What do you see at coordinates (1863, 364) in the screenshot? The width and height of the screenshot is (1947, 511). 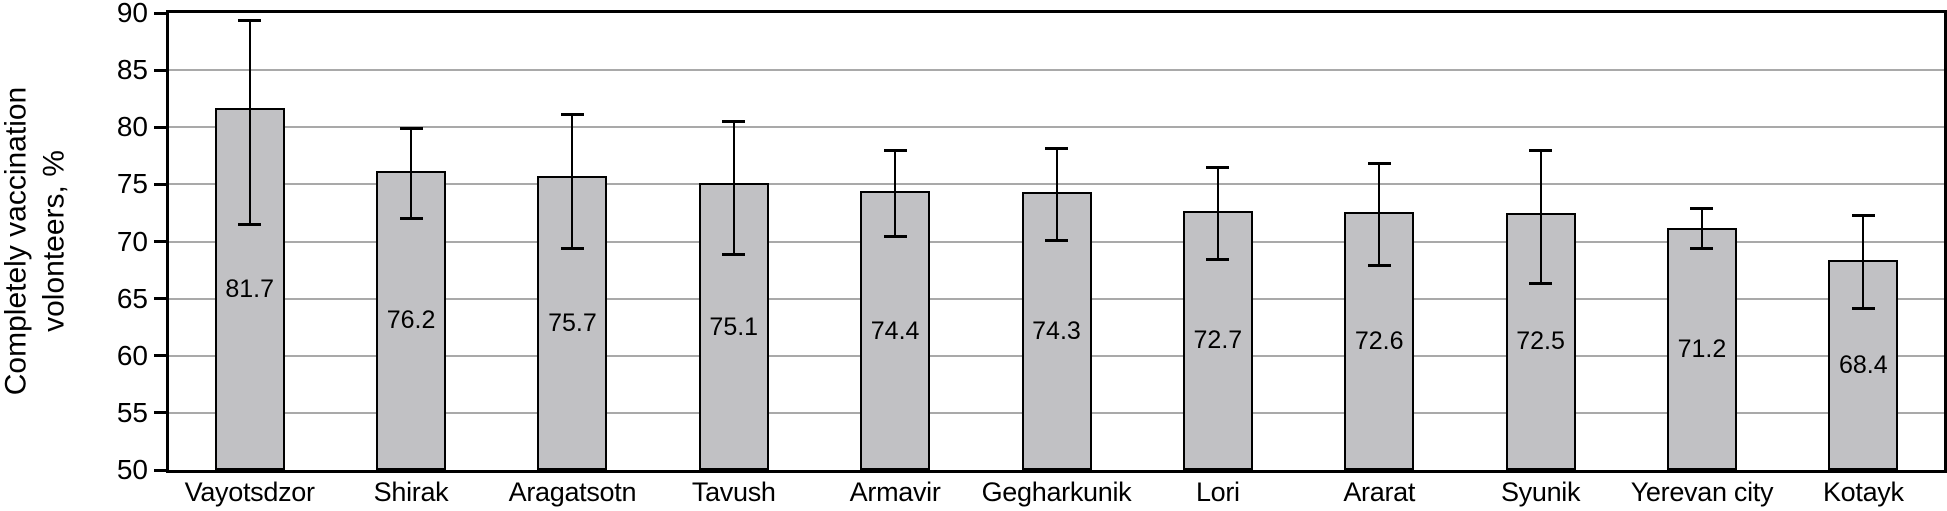 I see `bar-value-kotayk: 68.4` at bounding box center [1863, 364].